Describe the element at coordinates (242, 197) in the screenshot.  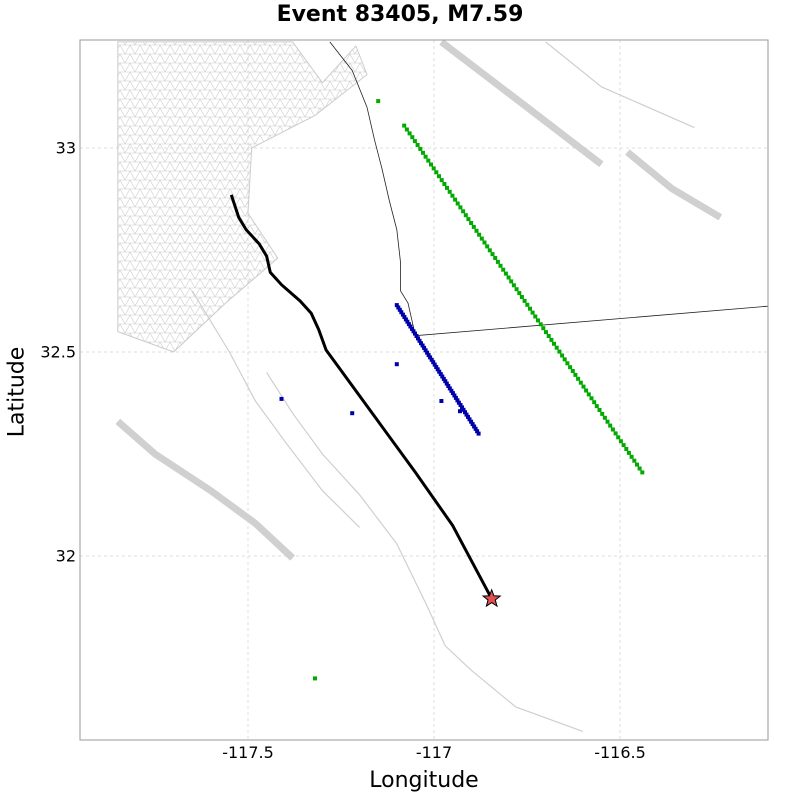
I see `fault-mesh` at that location.